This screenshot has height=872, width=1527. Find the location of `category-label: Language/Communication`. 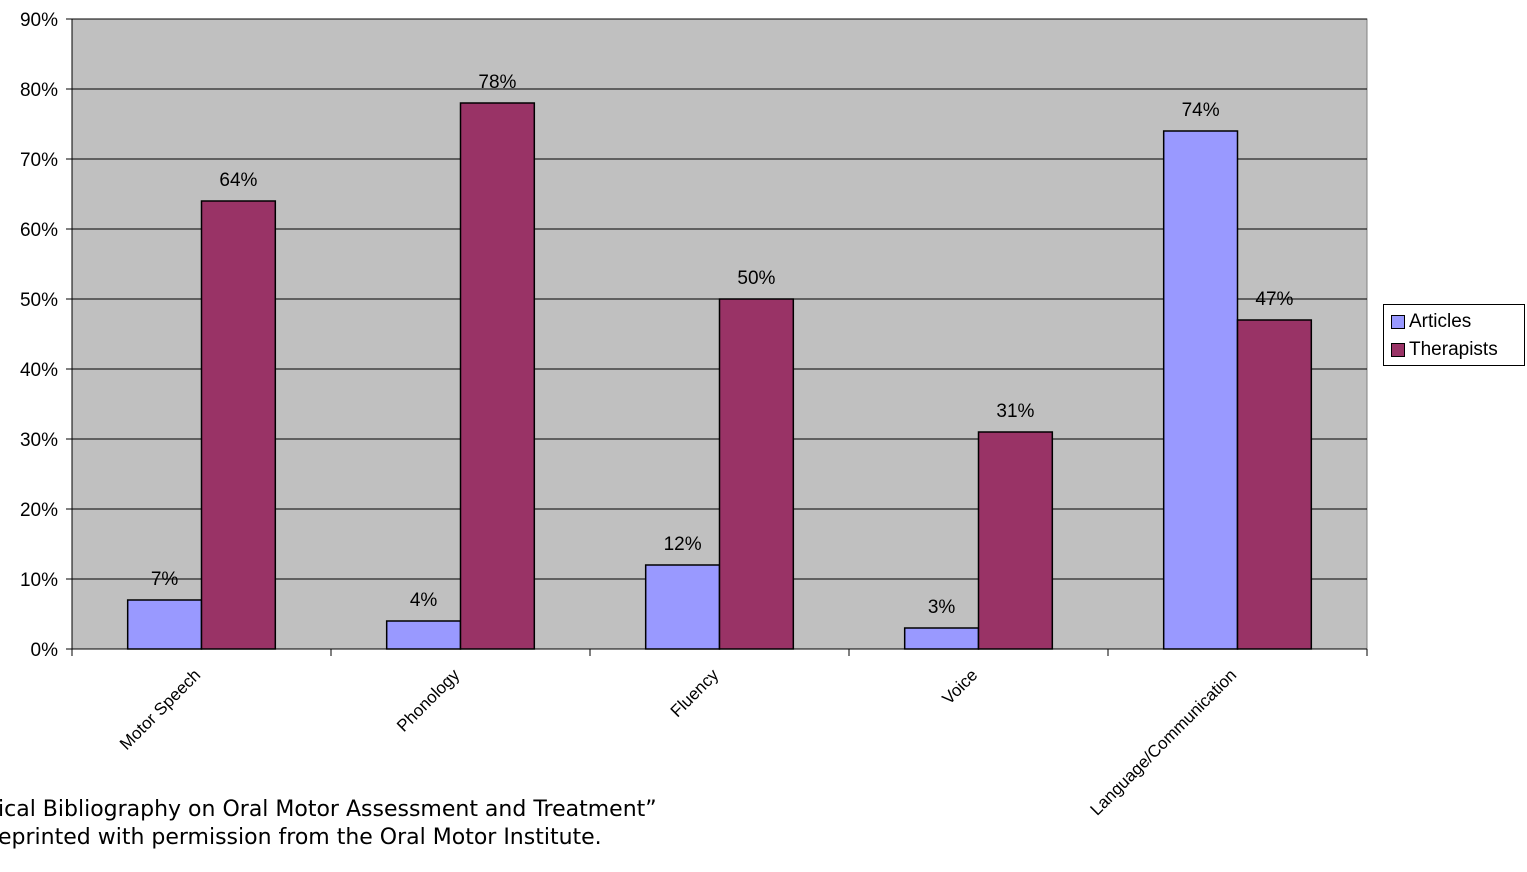

category-label: Language/Communication is located at coordinates (1164, 742).